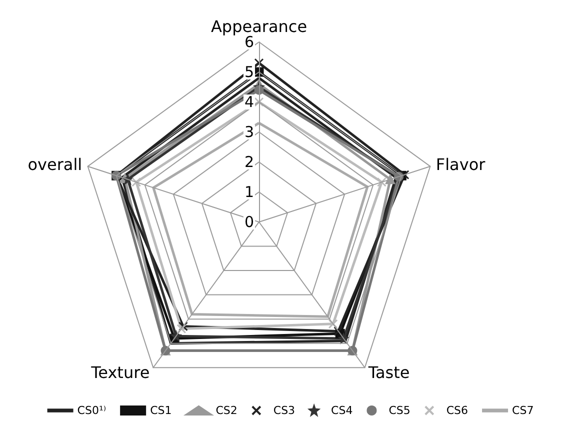 Image resolution: width=581 pixels, height=423 pixels. Describe the element at coordinates (249, 192) in the screenshot. I see `y-tick-label: 1` at that location.